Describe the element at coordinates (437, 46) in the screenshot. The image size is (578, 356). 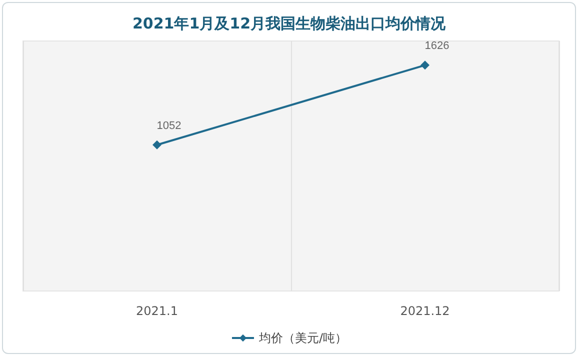
I see `data-label: 1626` at that location.